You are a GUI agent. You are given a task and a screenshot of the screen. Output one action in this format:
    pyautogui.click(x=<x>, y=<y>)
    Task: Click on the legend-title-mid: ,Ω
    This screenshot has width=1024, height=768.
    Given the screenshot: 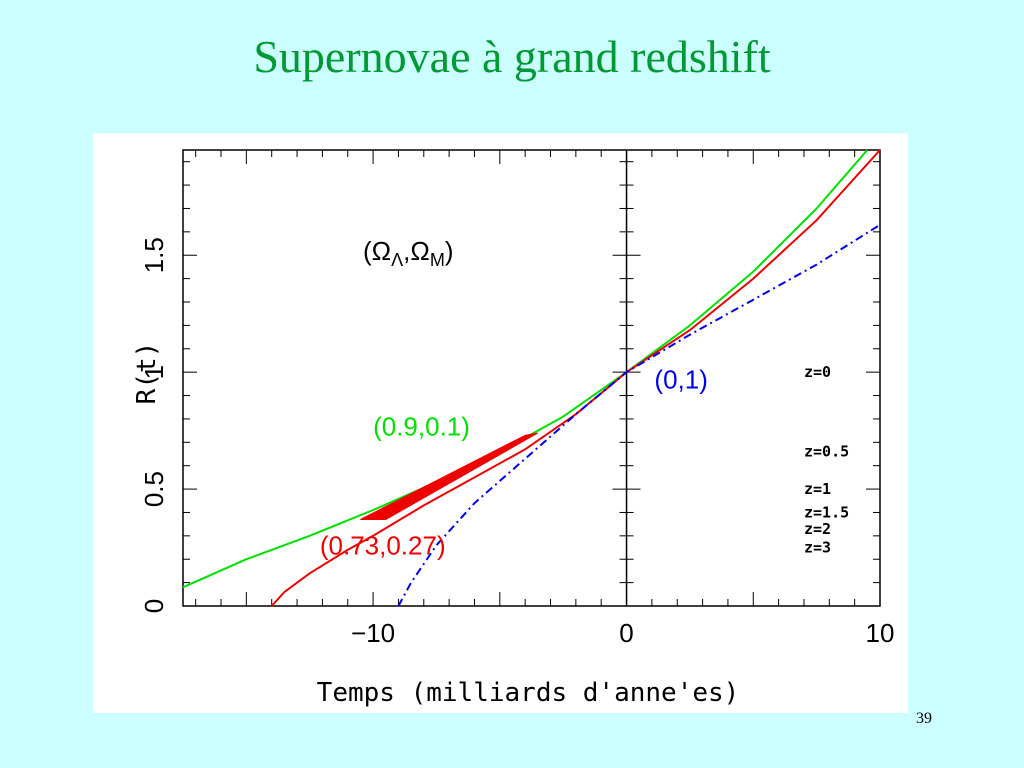 What is the action you would take?
    pyautogui.click(x=416, y=251)
    